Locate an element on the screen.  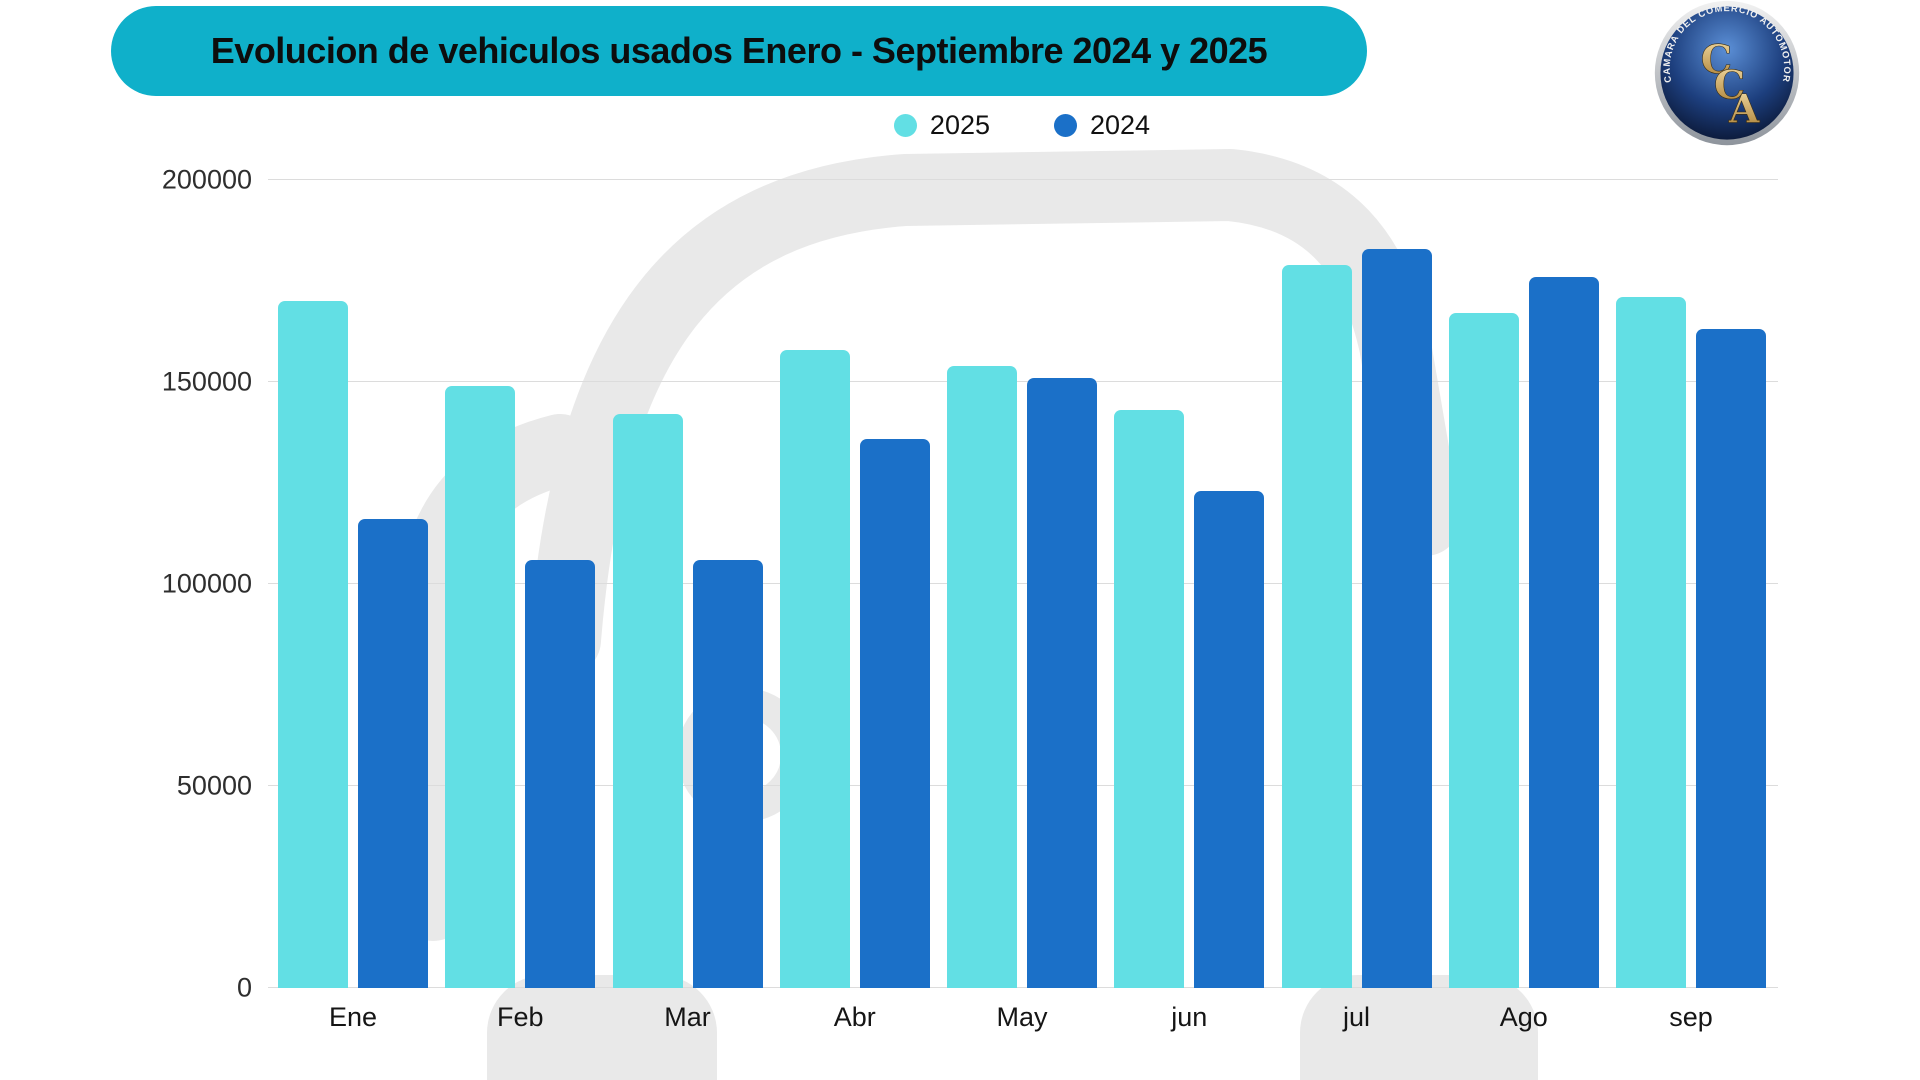
x-axis-label-jul: jul is located at coordinates (1356, 1017).